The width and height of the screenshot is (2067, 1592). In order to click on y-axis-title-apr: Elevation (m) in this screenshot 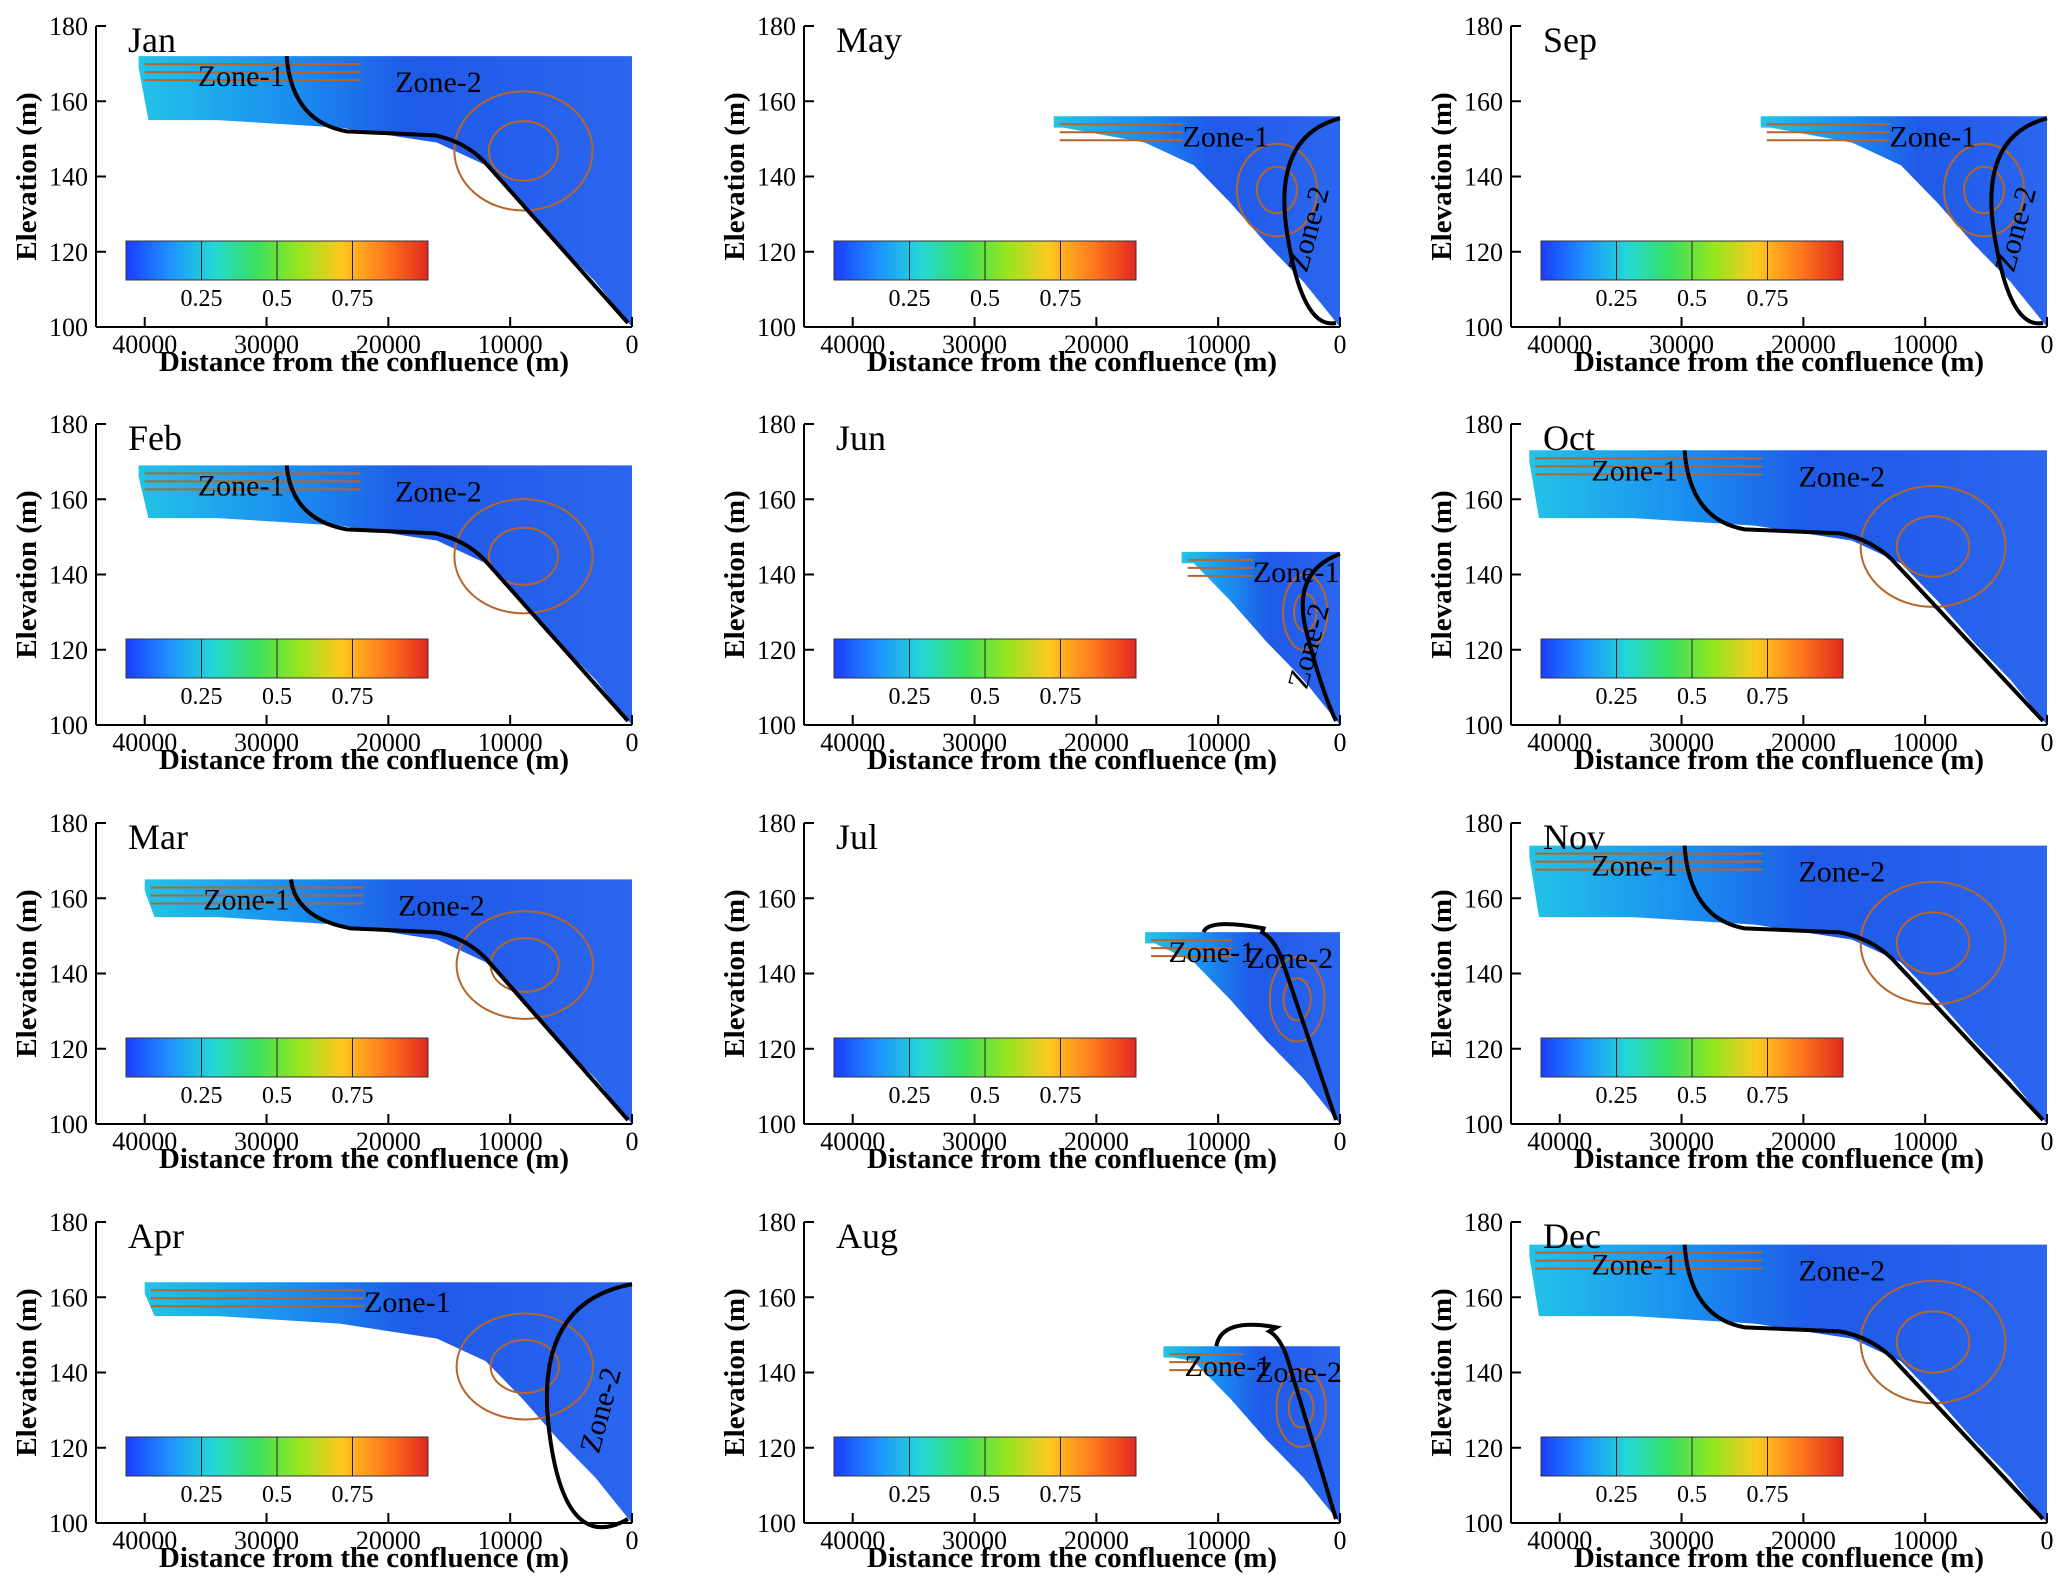, I will do `click(27, 1372)`.